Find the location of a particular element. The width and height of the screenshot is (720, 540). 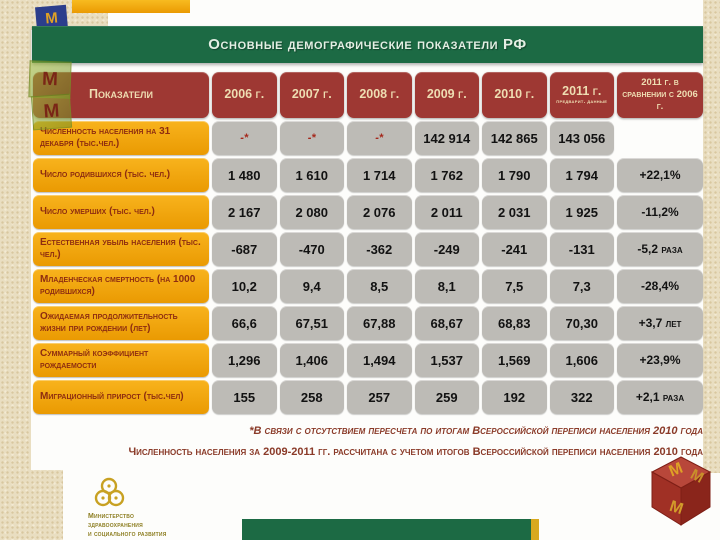

indicator-label: Суммарный коэффициент рождаемости is located at coordinates (121, 360).